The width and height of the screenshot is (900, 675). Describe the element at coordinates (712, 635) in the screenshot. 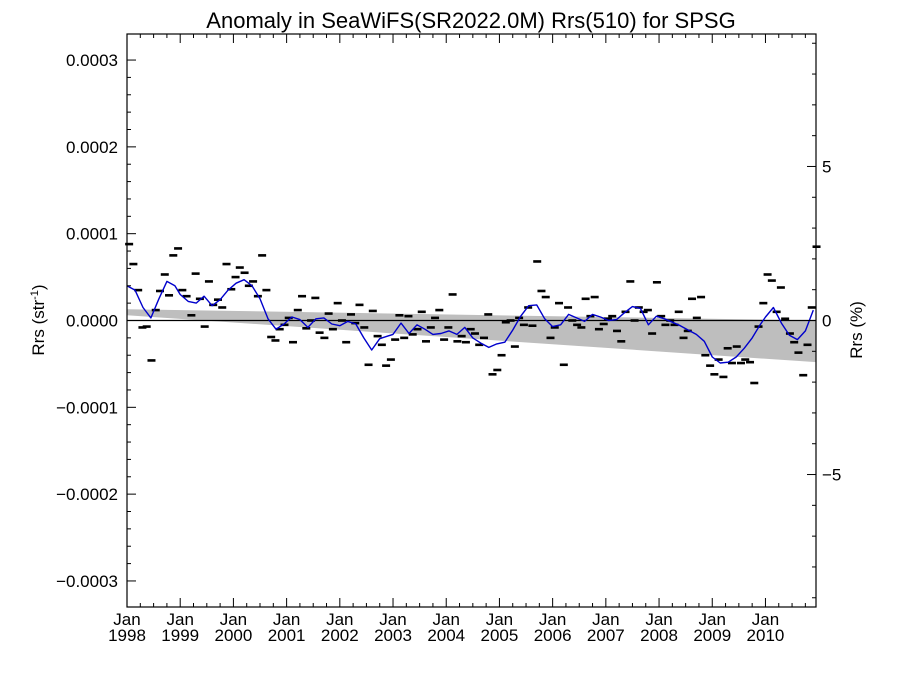

I see `x-tick-year: 2009` at that location.